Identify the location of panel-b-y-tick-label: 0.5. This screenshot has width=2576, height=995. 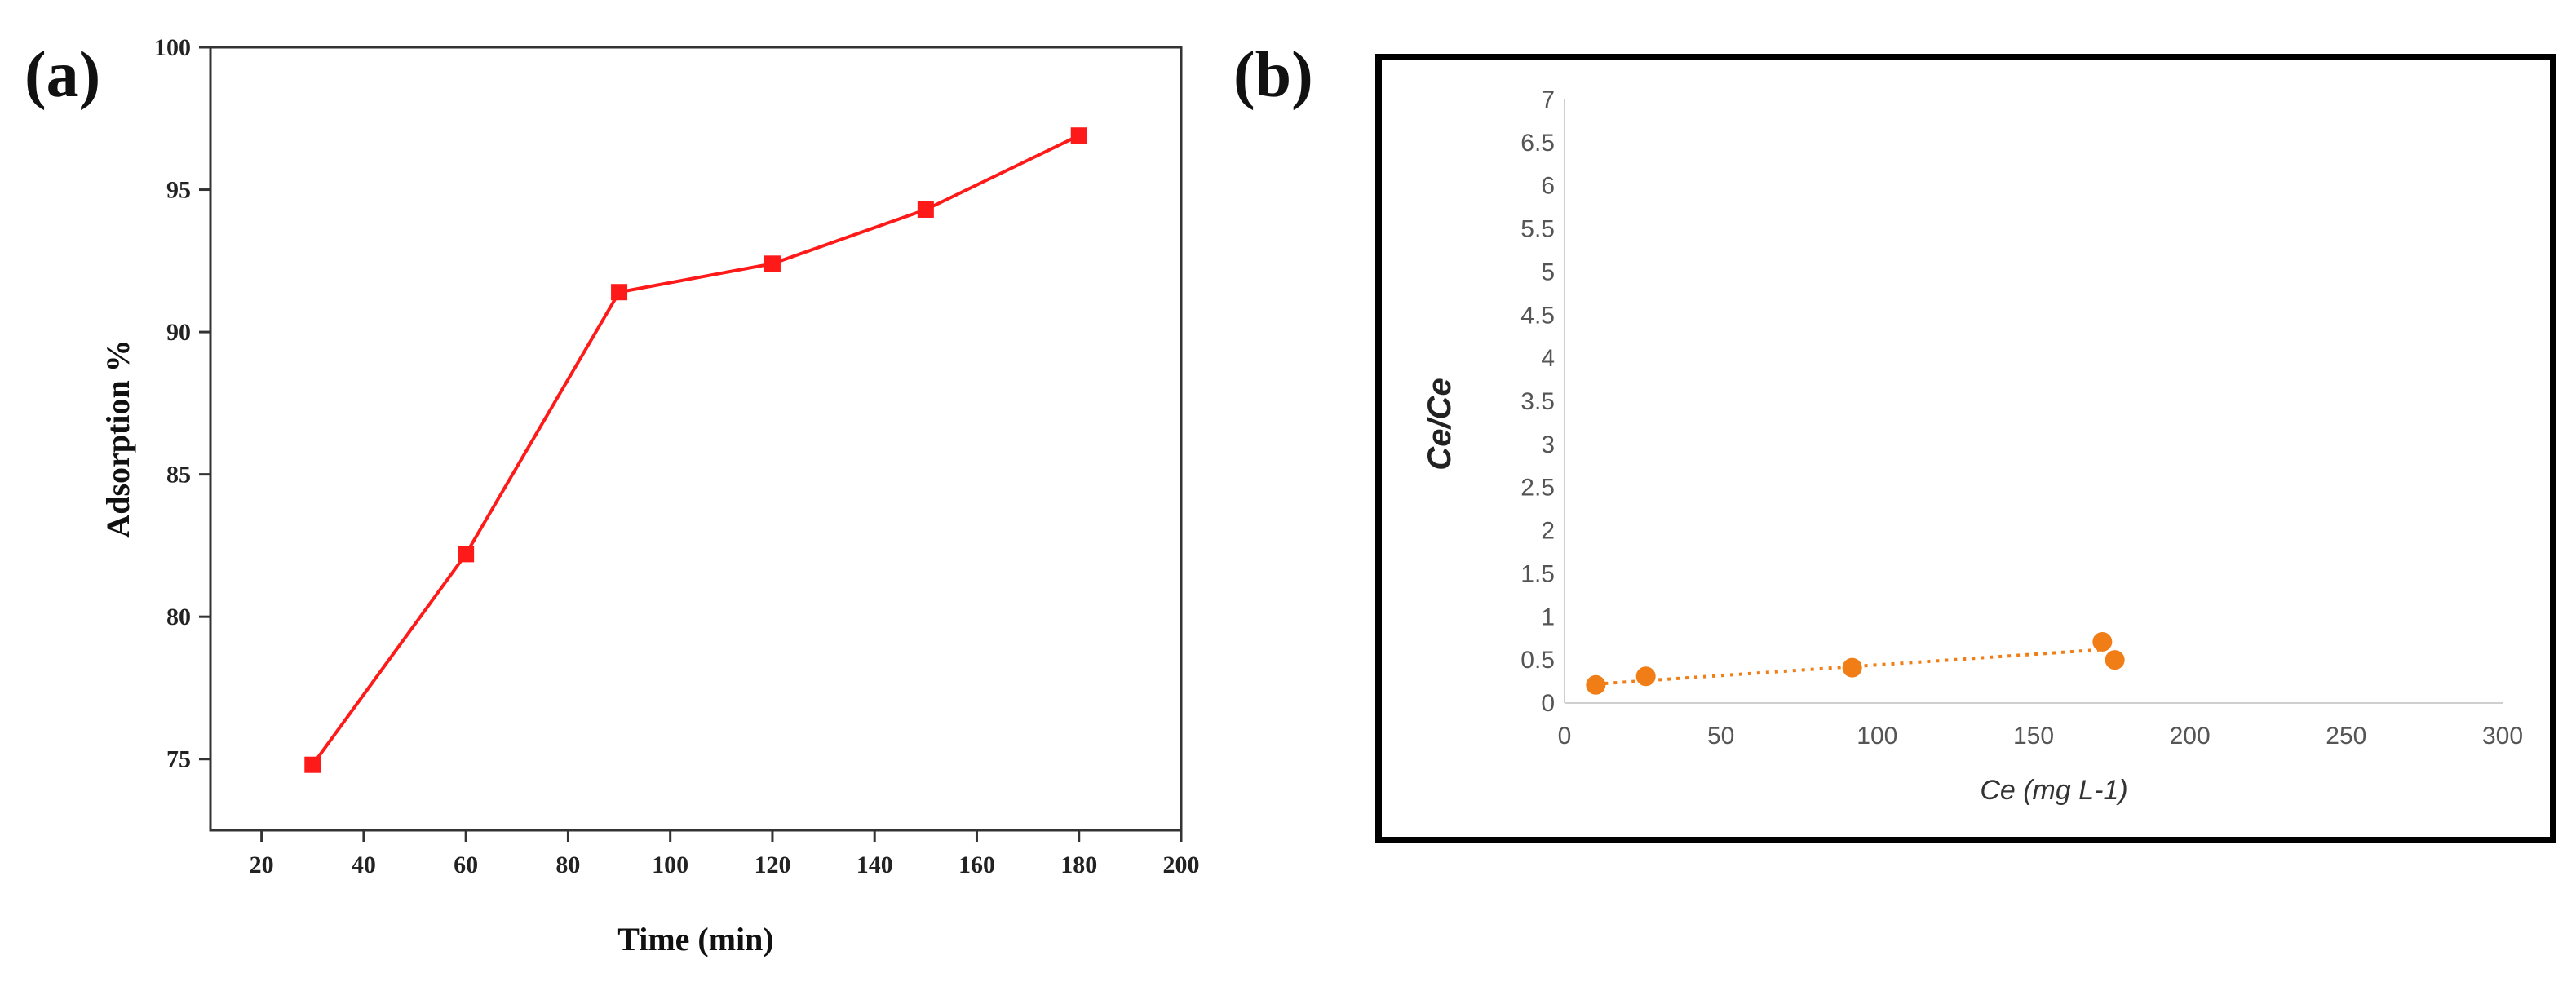
(1537, 660).